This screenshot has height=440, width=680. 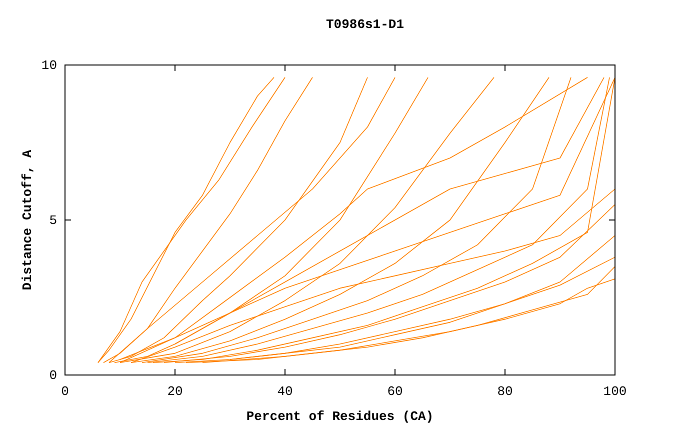 I want to click on x-tick-label: 0, so click(x=65, y=391).